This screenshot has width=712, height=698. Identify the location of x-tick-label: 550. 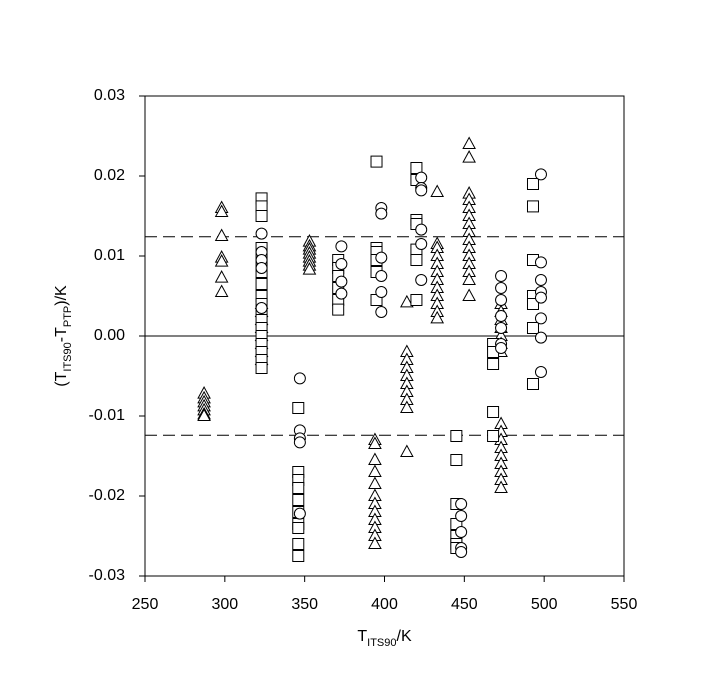
(624, 604).